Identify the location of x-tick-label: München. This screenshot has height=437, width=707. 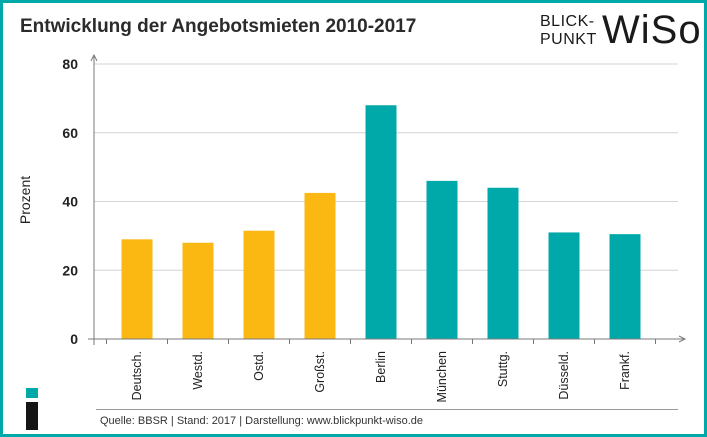
(442, 376).